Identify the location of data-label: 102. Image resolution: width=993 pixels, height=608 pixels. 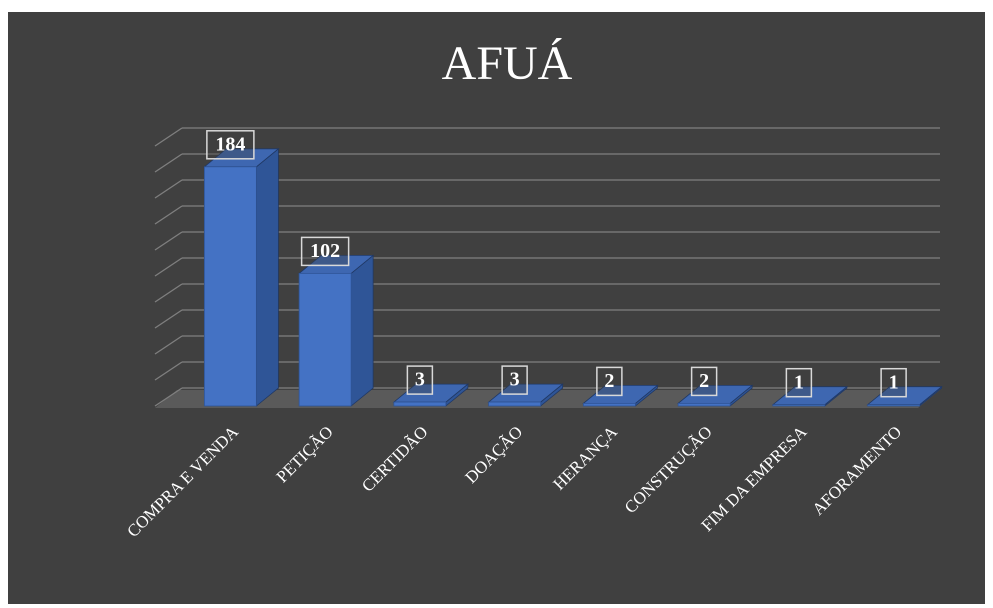
(325, 251).